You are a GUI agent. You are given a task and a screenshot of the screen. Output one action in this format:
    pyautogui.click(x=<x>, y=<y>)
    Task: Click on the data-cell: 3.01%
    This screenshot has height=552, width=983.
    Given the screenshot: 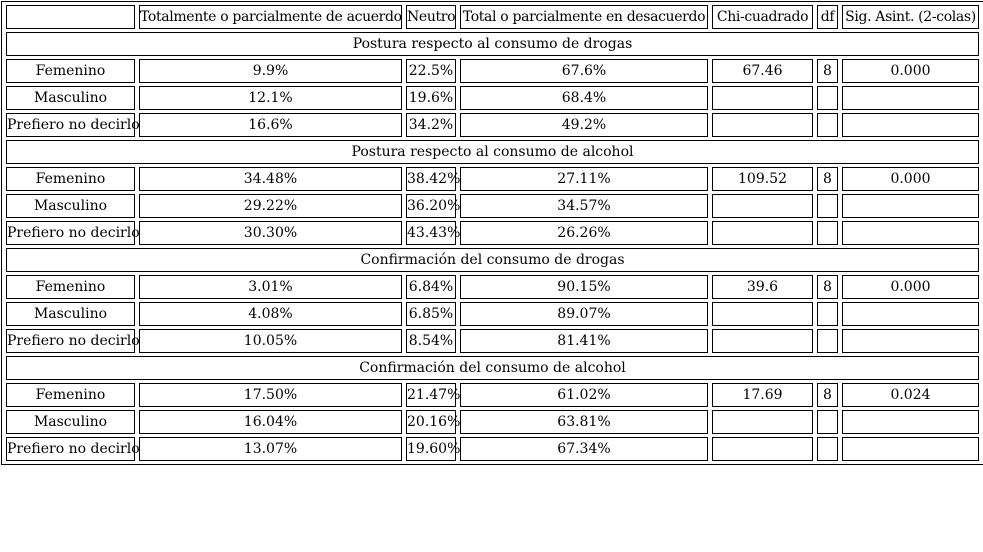 What is the action you would take?
    pyautogui.click(x=270, y=287)
    